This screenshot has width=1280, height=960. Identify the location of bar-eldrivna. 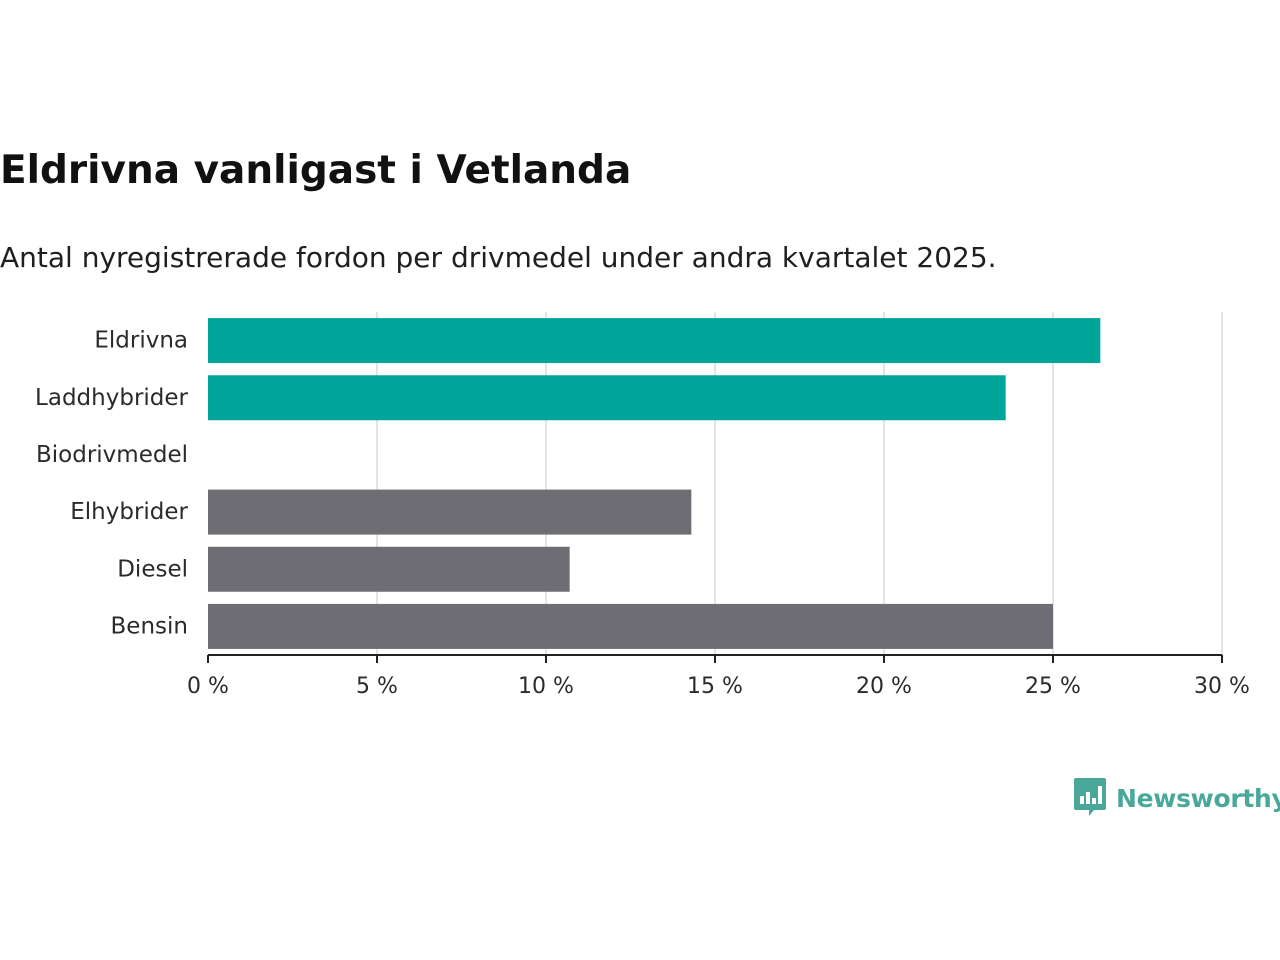
(654, 341).